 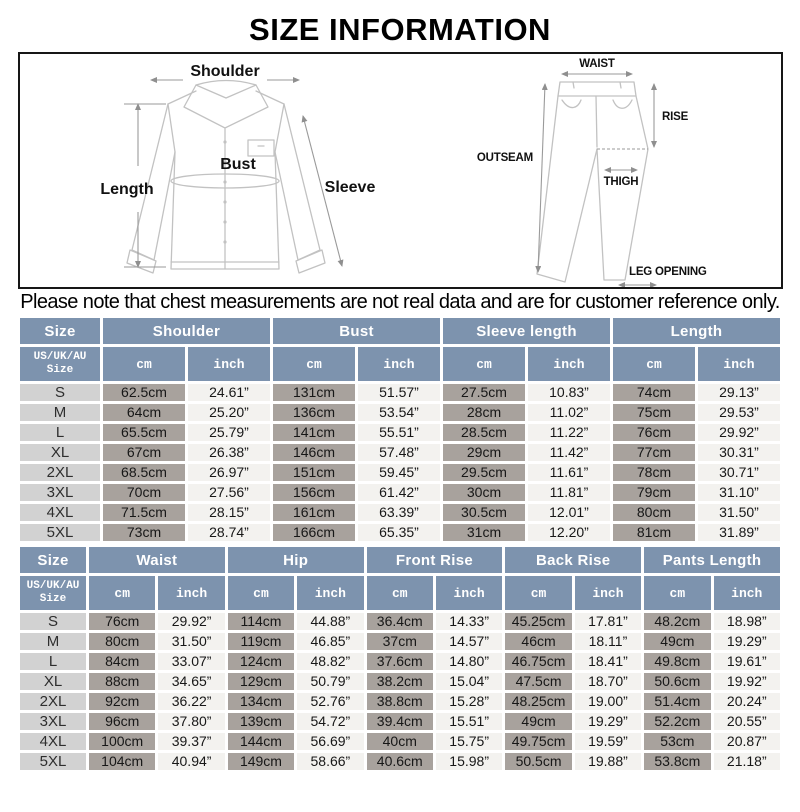 What do you see at coordinates (469, 701) in the screenshot?
I see `inch-value-cell: 15.28”` at bounding box center [469, 701].